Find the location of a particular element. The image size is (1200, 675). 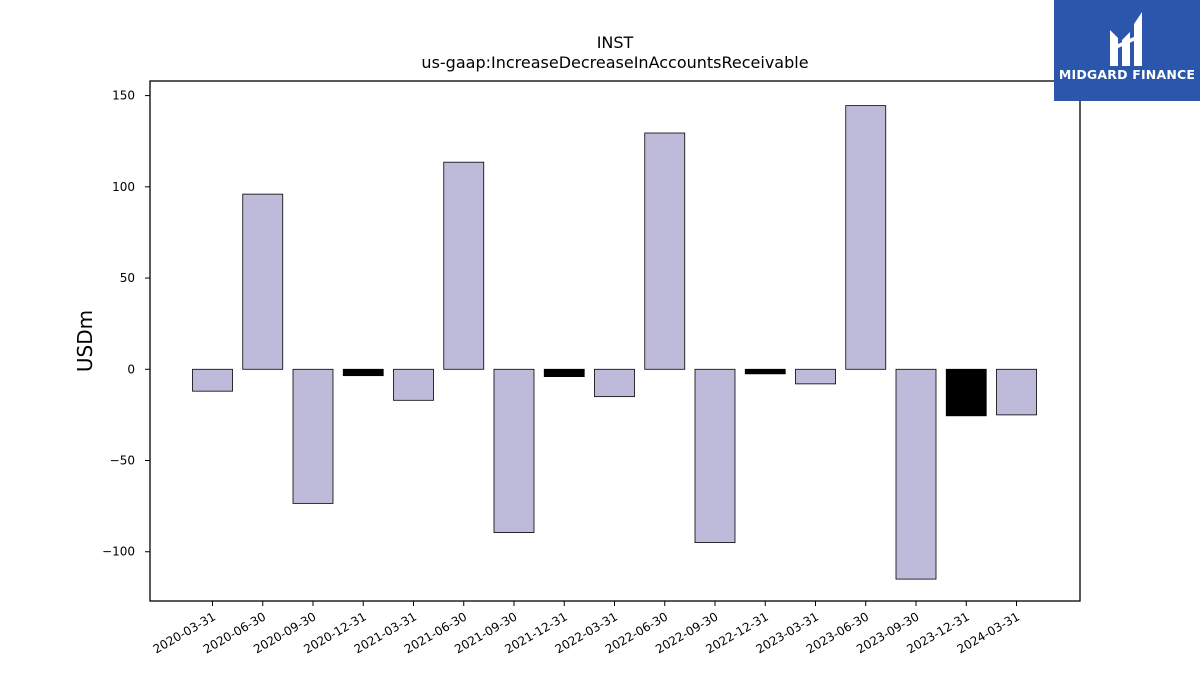

midgard-logo-icon is located at coordinates (1126, 39).